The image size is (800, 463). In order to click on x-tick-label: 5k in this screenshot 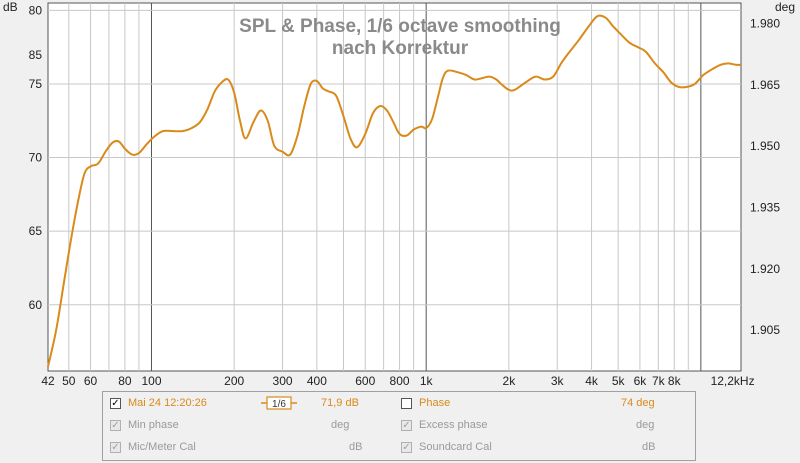, I will do `click(619, 381)`.